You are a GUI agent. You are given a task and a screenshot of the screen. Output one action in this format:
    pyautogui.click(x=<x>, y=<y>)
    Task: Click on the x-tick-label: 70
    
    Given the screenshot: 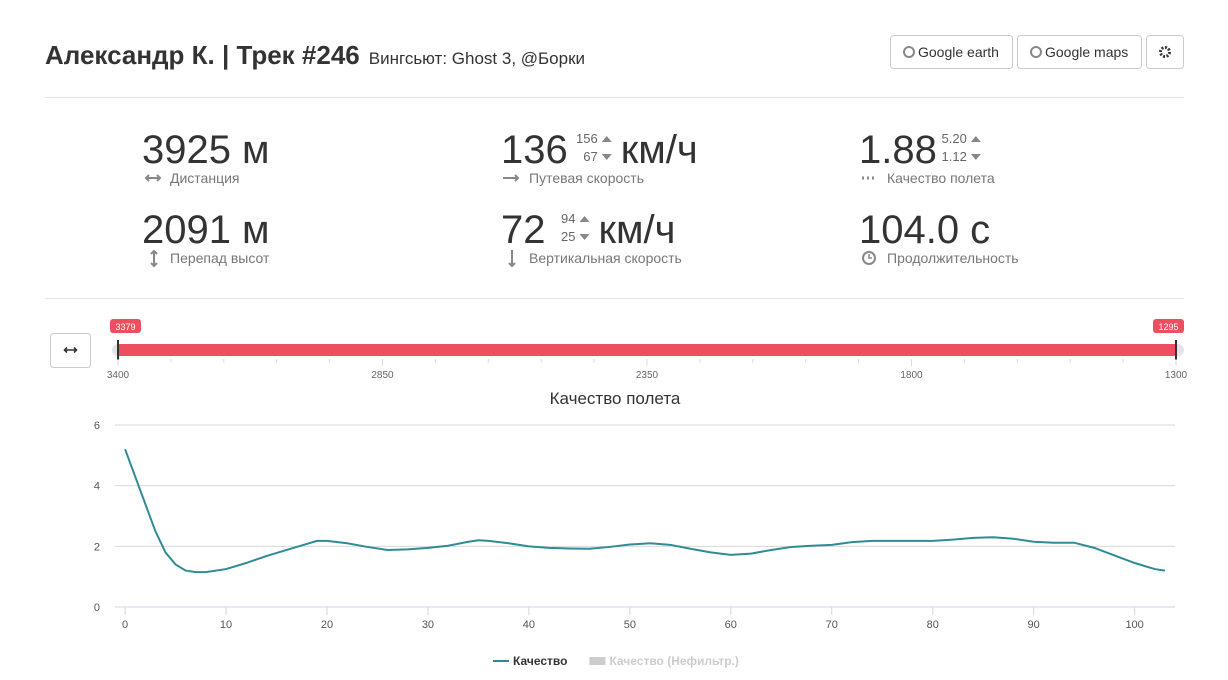 What is the action you would take?
    pyautogui.click(x=832, y=625)
    